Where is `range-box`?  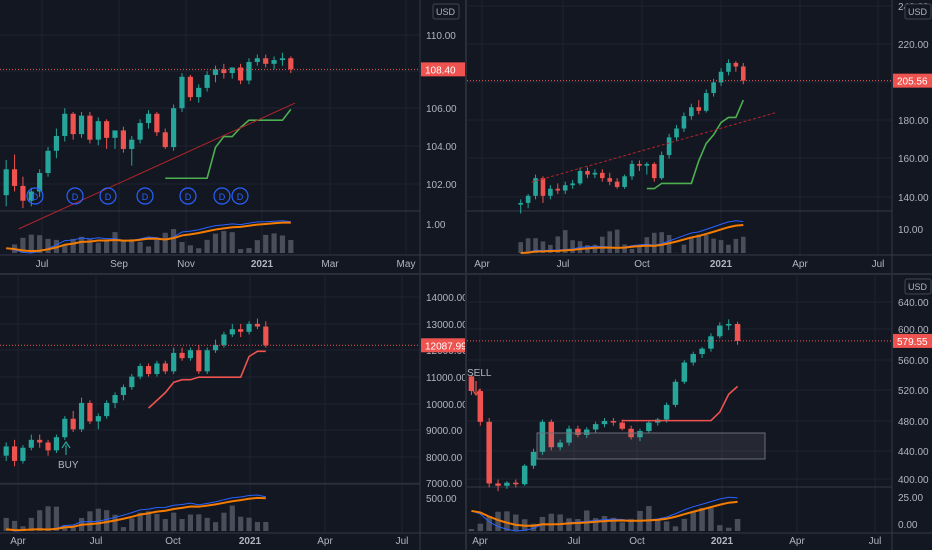
range-box is located at coordinates (651, 446).